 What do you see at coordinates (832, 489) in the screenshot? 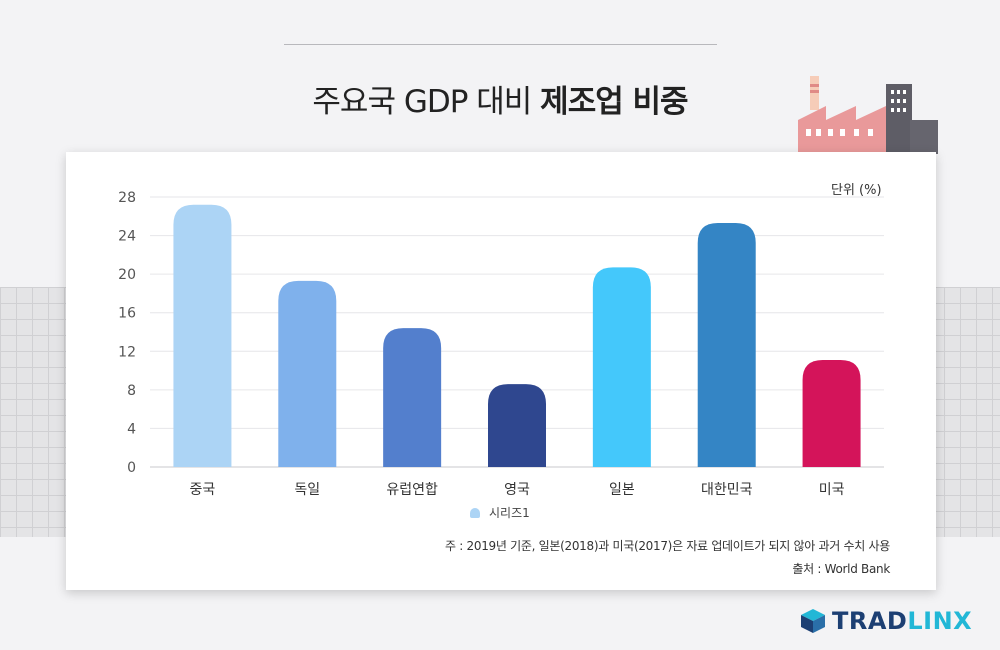
I see `x-tick-label: 미국` at bounding box center [832, 489].